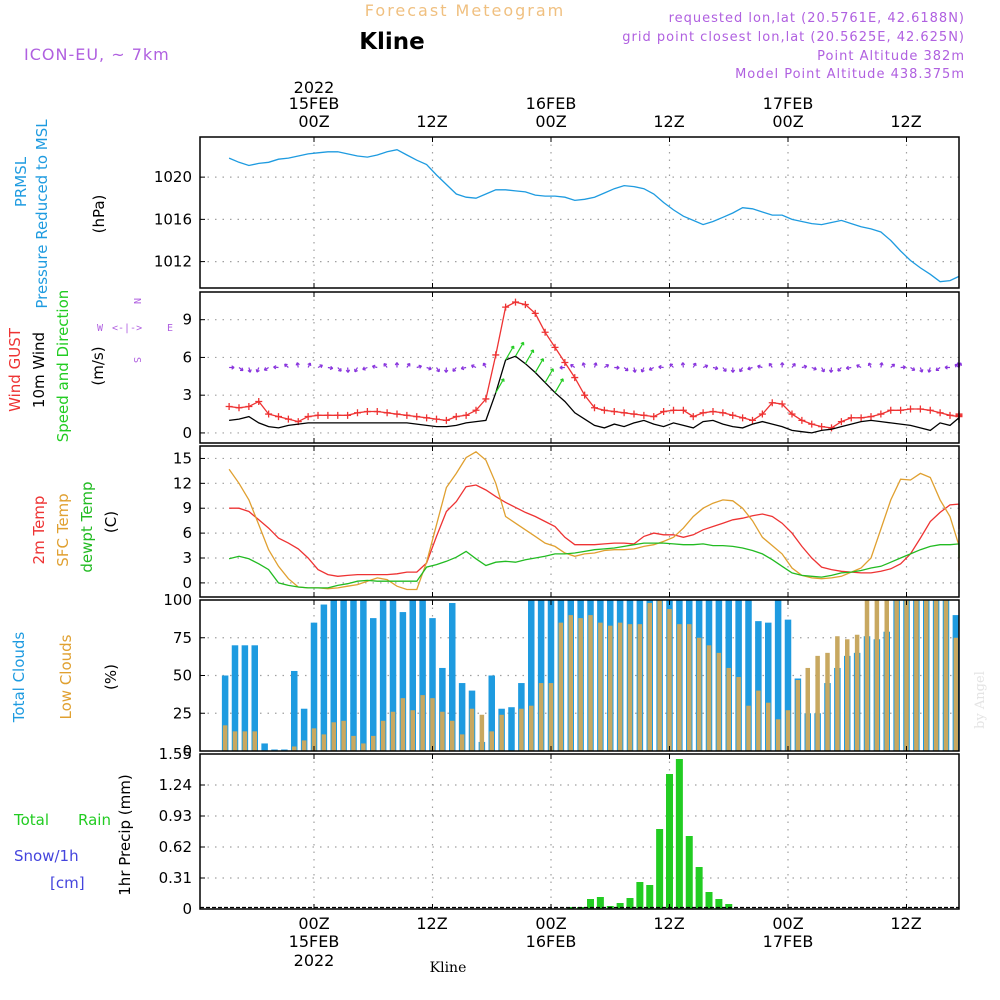 This screenshot has height=1000, width=1000. I want to click on top-date-16feb: 16FEB, so click(551, 103).